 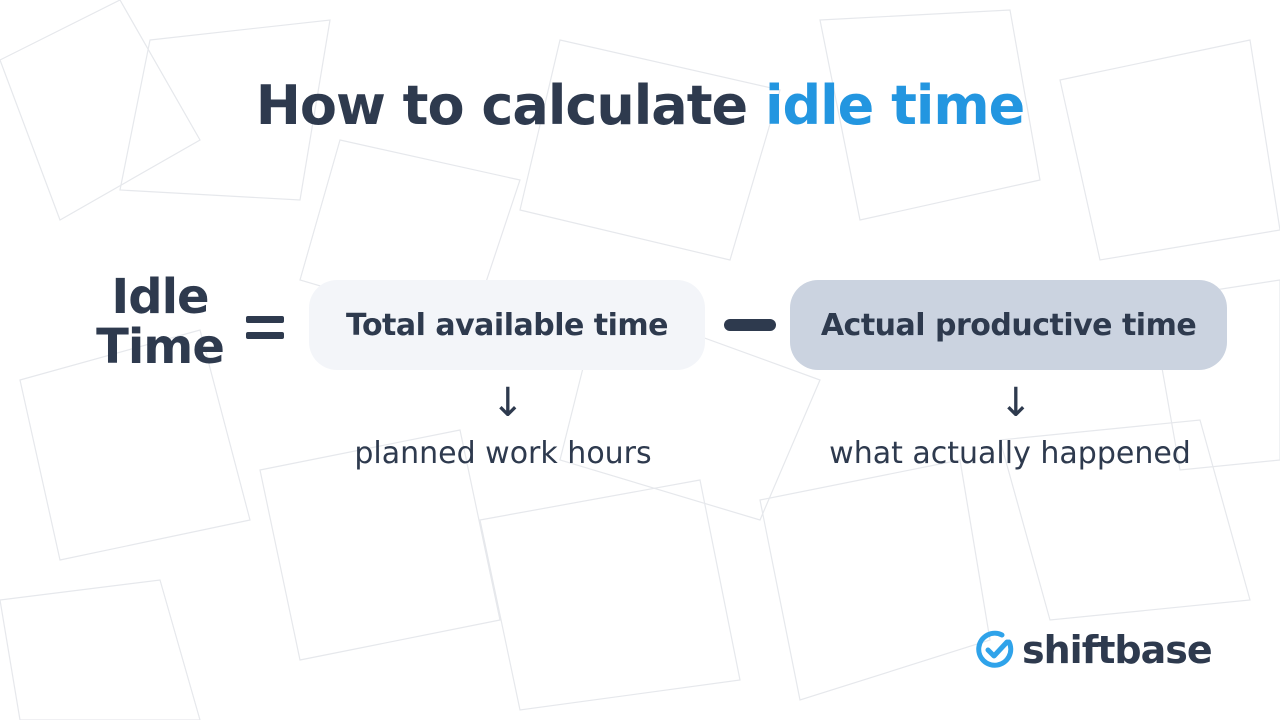 I want to click on term2-explanation: what actually happened, so click(x=1010, y=453).